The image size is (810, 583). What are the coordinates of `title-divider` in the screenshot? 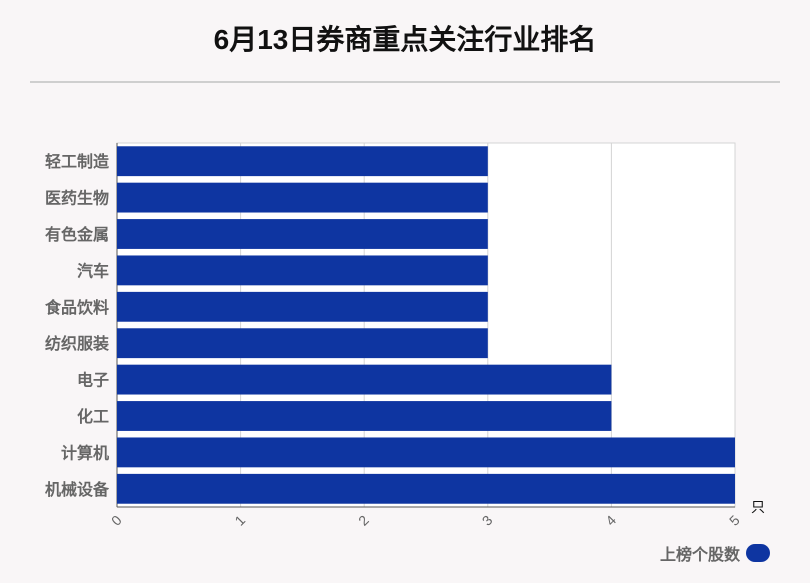 It's located at (405, 82).